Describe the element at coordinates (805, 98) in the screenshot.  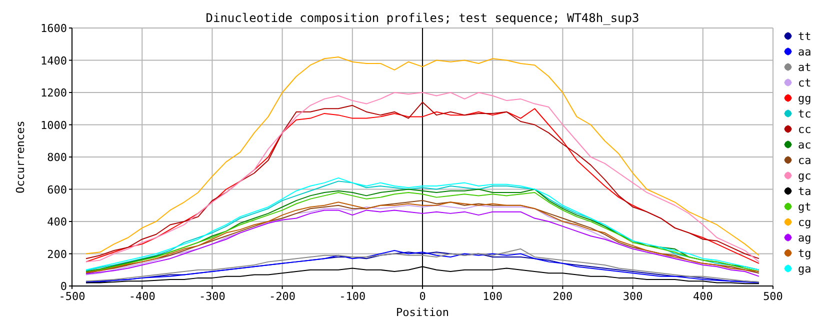
I see `legend-label: gg` at that location.